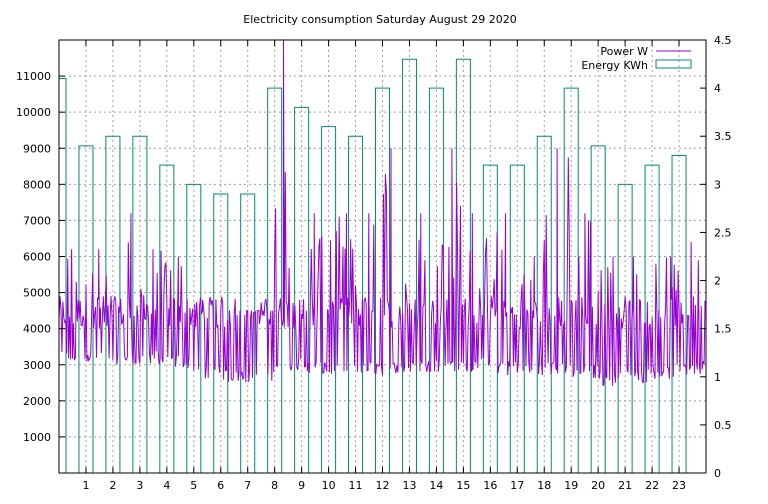  What do you see at coordinates (274, 485) in the screenshot?
I see `x-tick-label: 8` at bounding box center [274, 485].